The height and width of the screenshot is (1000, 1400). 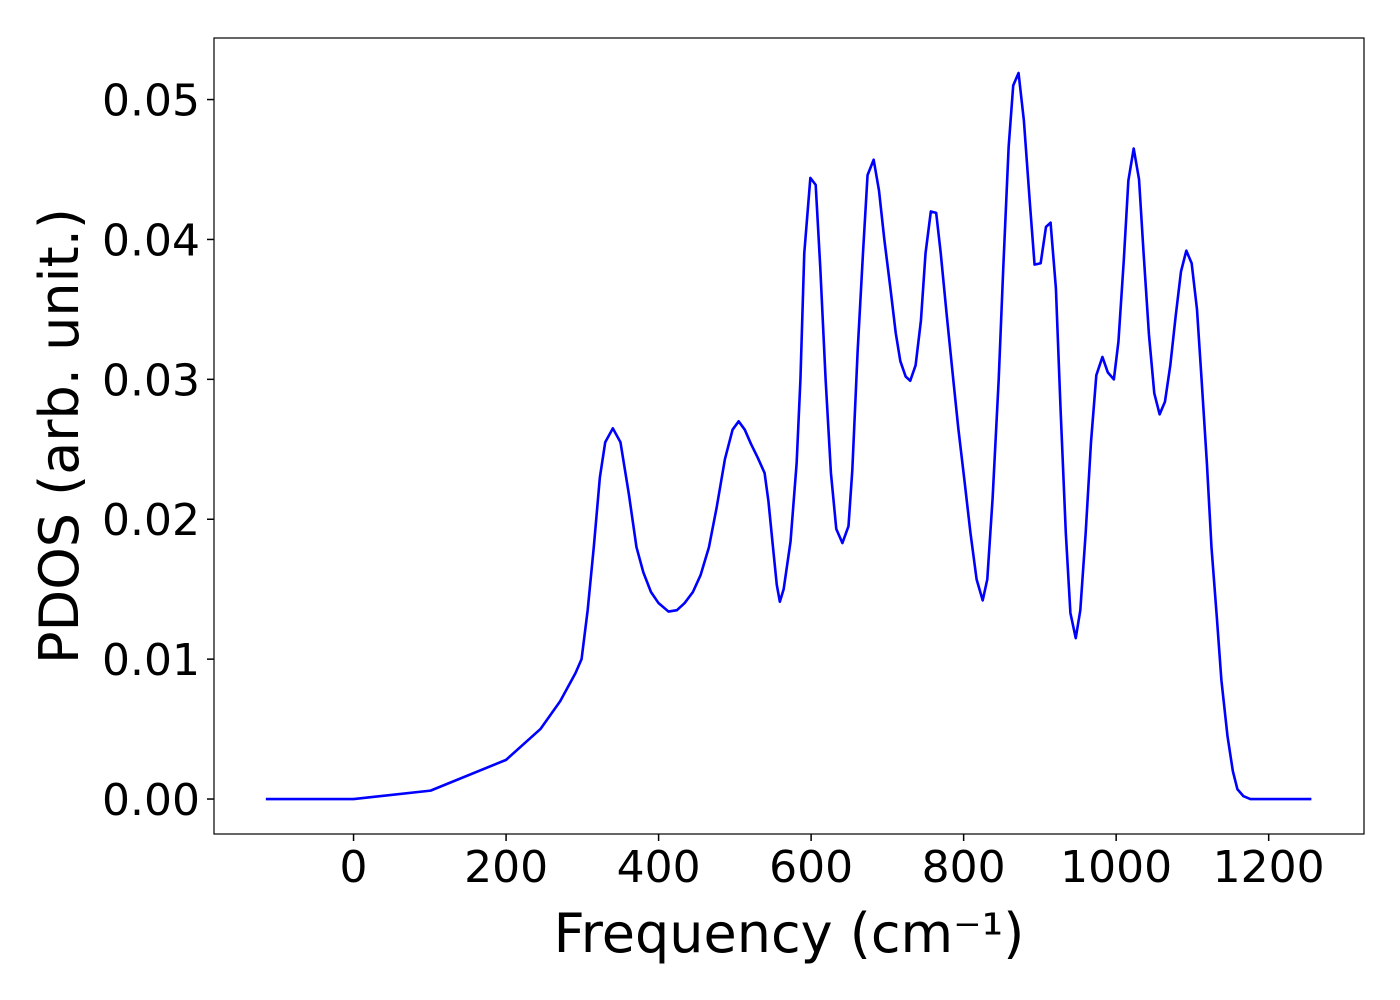 I want to click on x-tick-label: 1200, so click(x=1269, y=867).